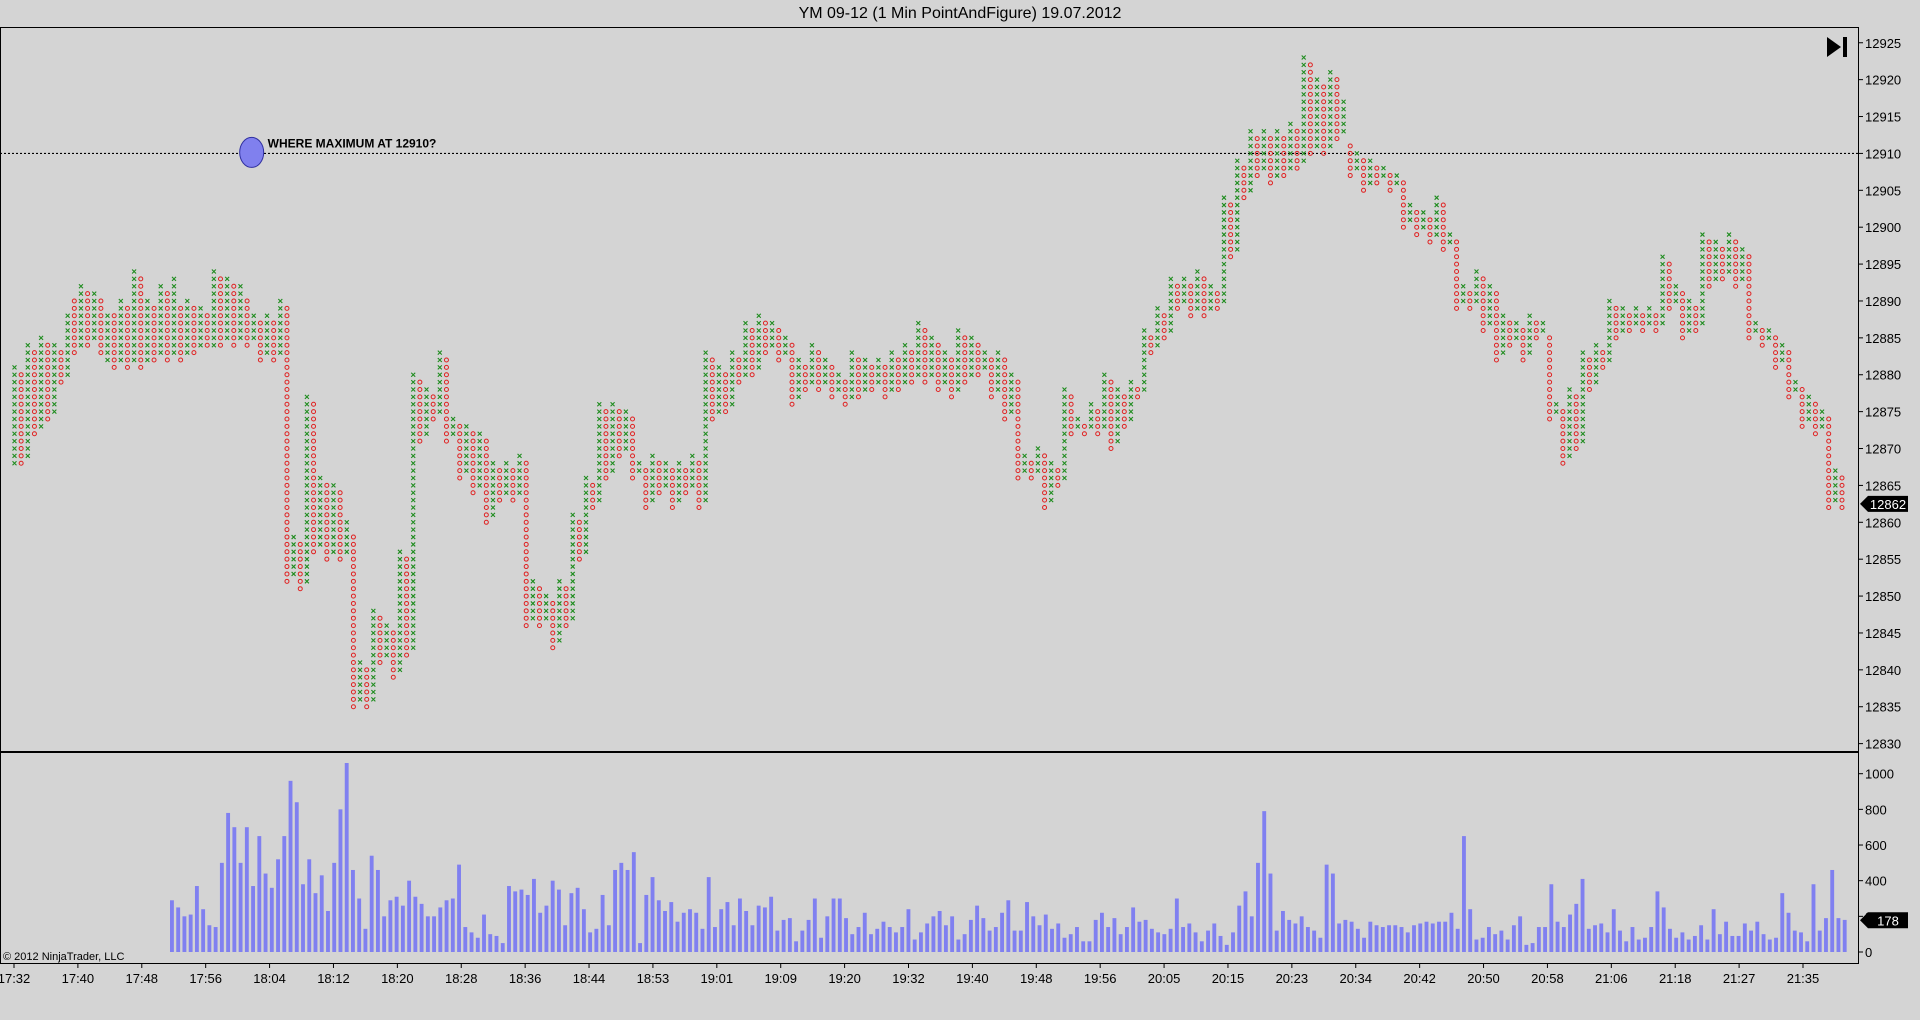 This screenshot has width=1920, height=1020. I want to click on annotation: WHERE MAXIMUM AT 12910?, so click(338, 152).